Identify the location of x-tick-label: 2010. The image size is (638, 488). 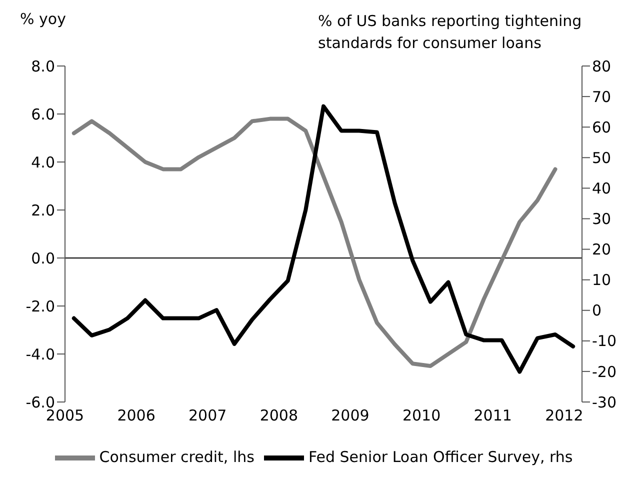
(421, 415).